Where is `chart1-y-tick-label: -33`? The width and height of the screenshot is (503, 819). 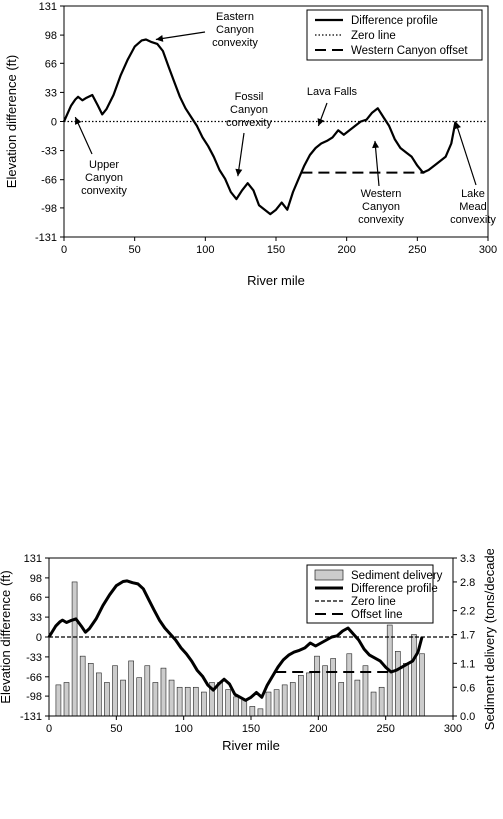
chart1-y-tick-label: -33 is located at coordinates (49, 152).